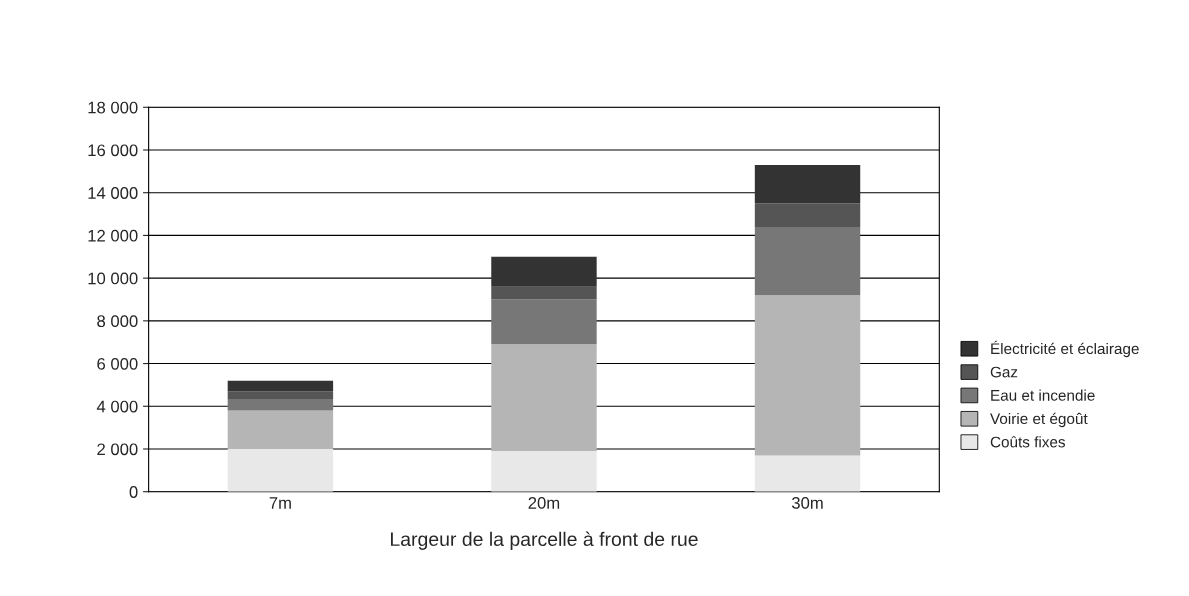  Describe the element at coordinates (280, 503) in the screenshot. I see `x-tick-label: 7m` at that location.